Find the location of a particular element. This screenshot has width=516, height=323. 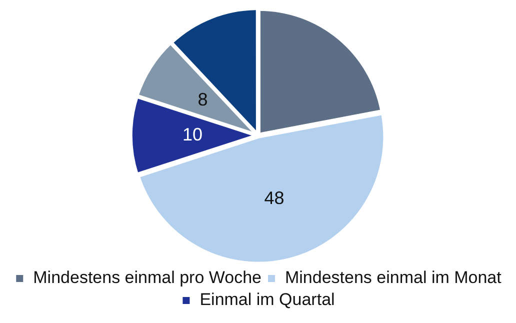

data-label: 48 is located at coordinates (274, 198).